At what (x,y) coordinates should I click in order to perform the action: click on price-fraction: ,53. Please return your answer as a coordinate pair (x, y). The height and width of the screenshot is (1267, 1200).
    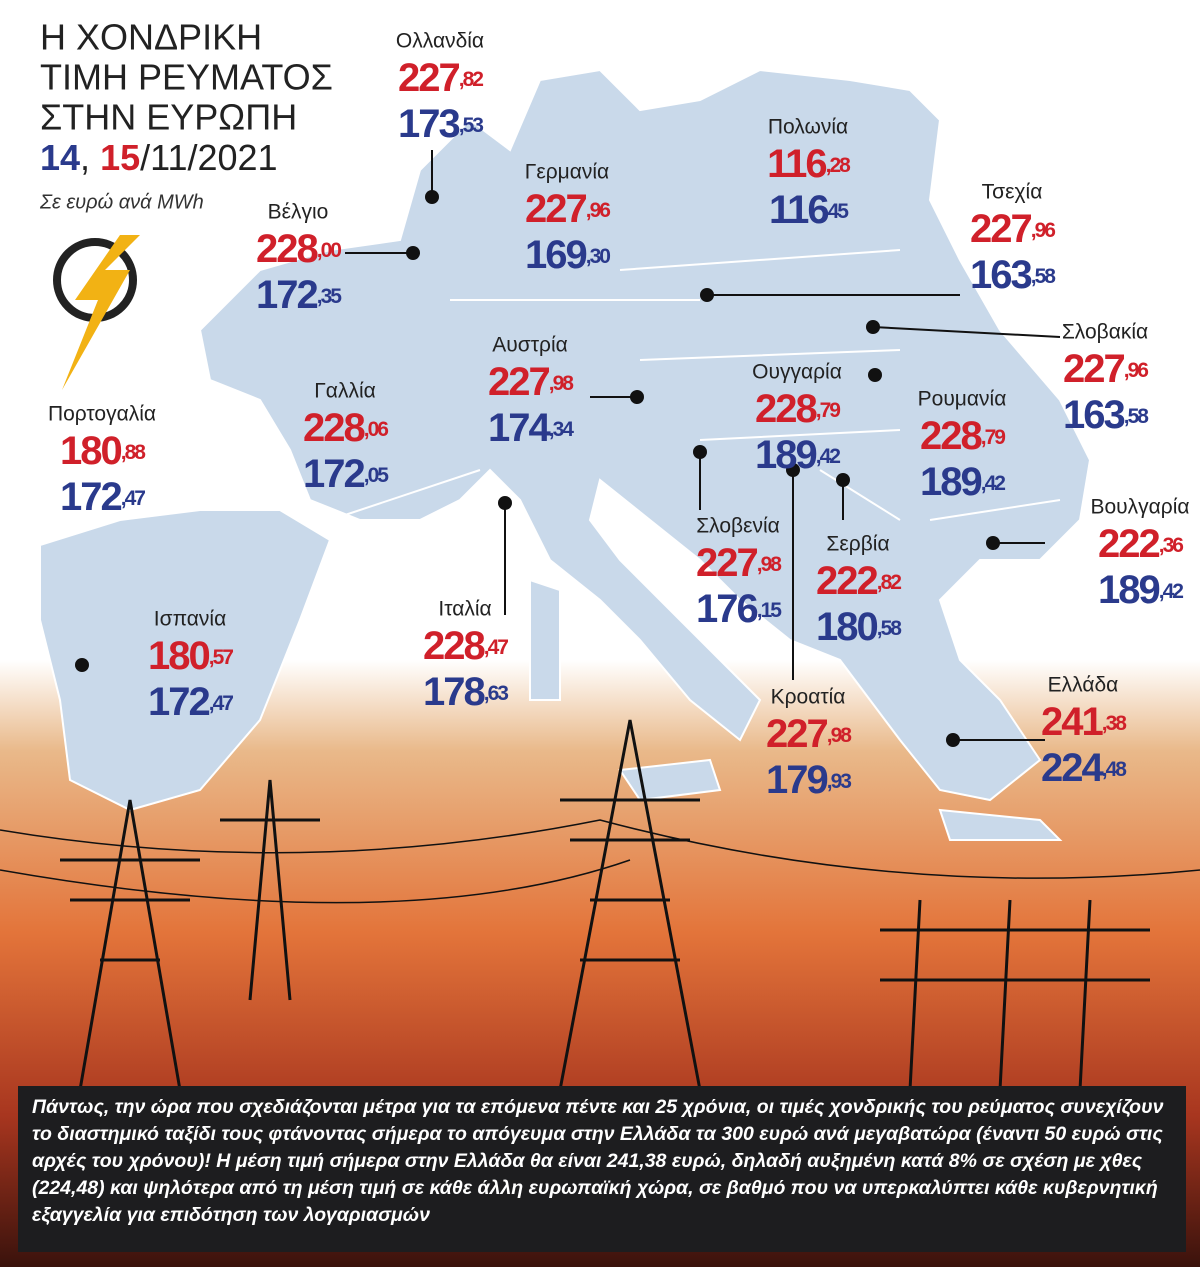
    Looking at the image, I should click on (471, 125).